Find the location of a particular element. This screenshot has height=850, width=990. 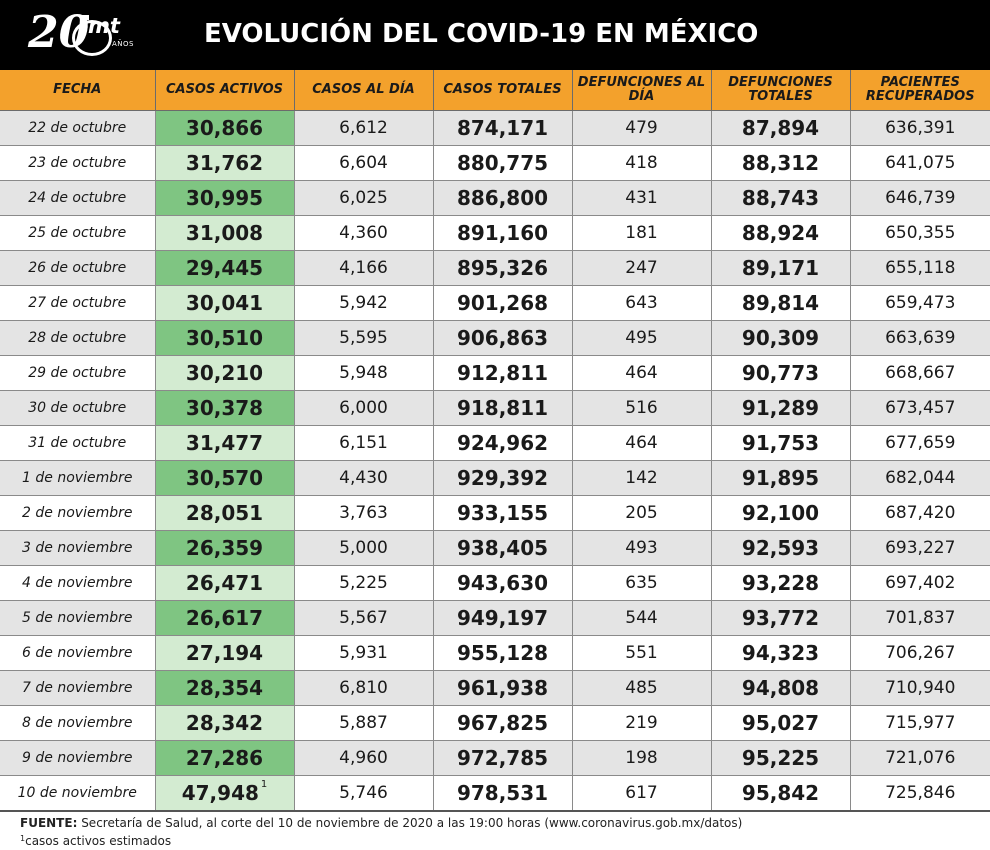

col-casos-activos-header: CASOS ACTIVOS is located at coordinates (225, 90).